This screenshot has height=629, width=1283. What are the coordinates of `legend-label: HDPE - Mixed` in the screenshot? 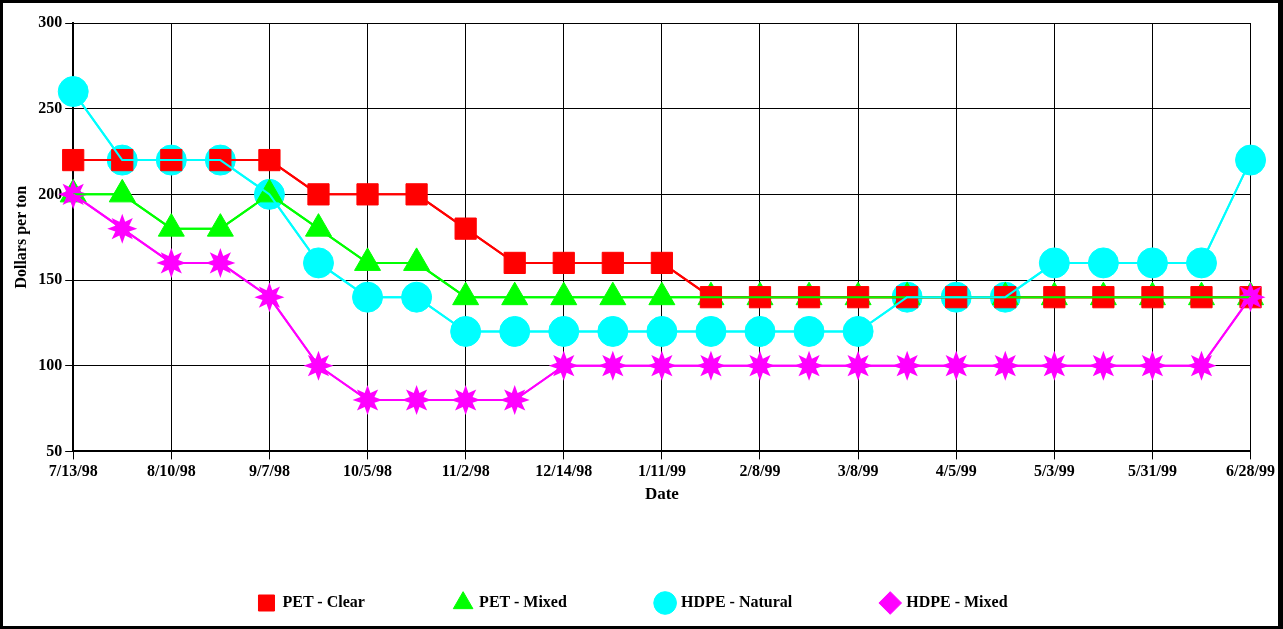 It's located at (957, 602).